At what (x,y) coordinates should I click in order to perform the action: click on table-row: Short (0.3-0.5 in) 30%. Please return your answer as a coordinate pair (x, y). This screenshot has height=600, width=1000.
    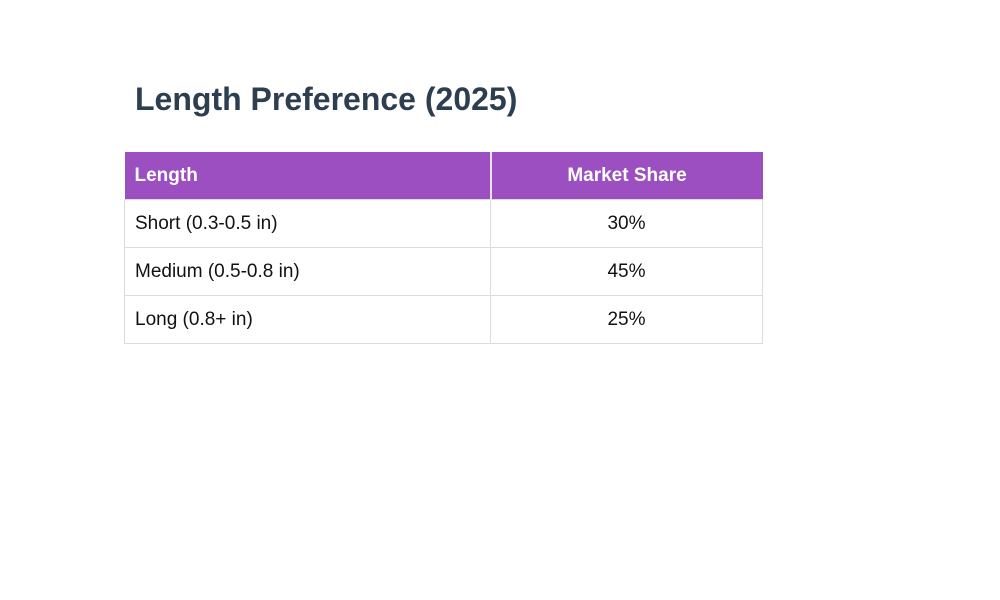
    Looking at the image, I should click on (443, 223).